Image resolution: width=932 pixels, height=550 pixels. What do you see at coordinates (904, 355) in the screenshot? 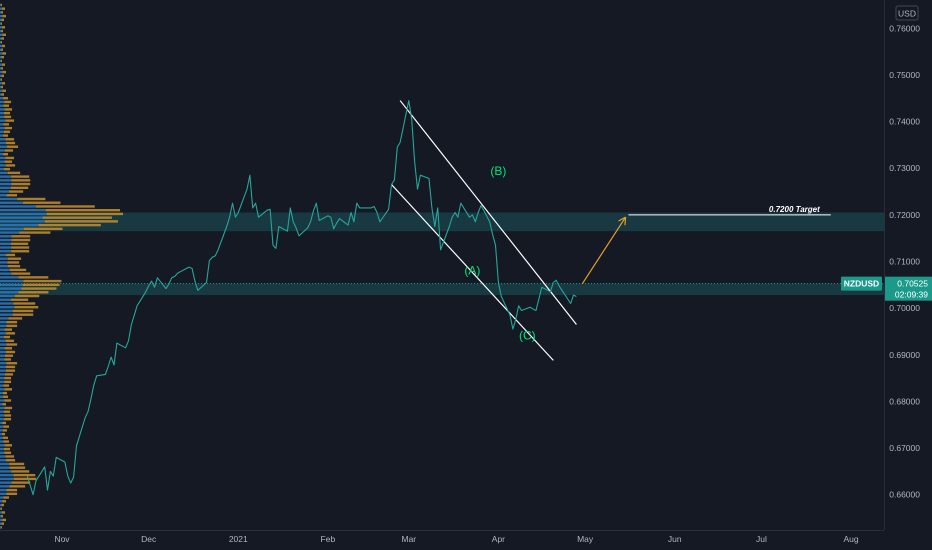
I see `price-tick-label: 0.69000` at bounding box center [904, 355].